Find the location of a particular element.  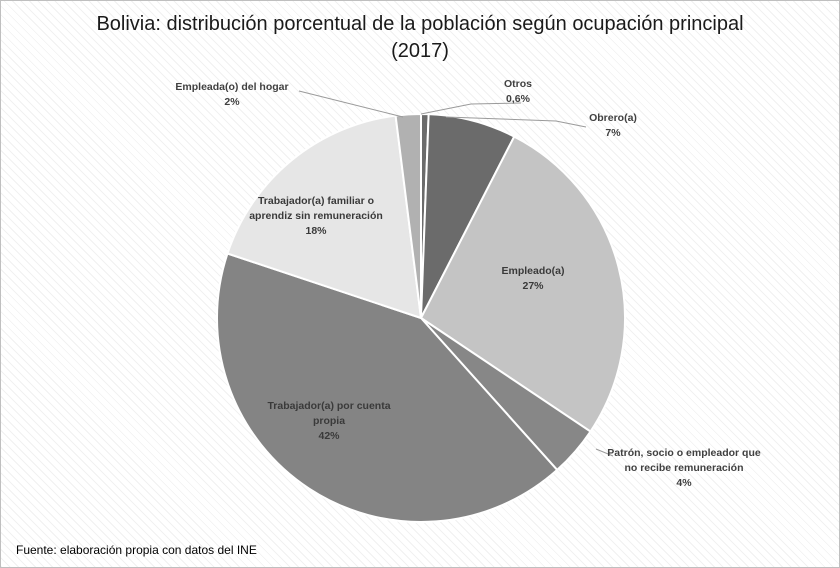

slice-label-7: Empleada(o) del hogar 2% is located at coordinates (231, 94).